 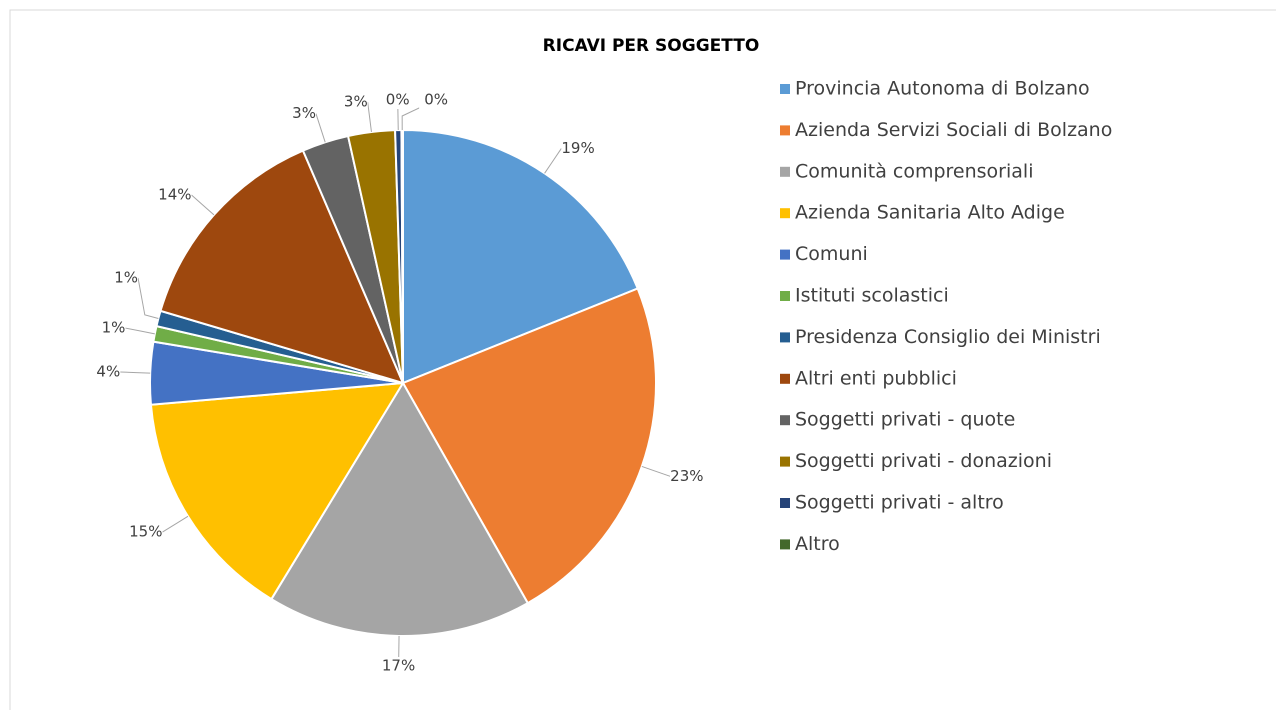 I want to click on data-label: 15%, so click(x=145, y=532).